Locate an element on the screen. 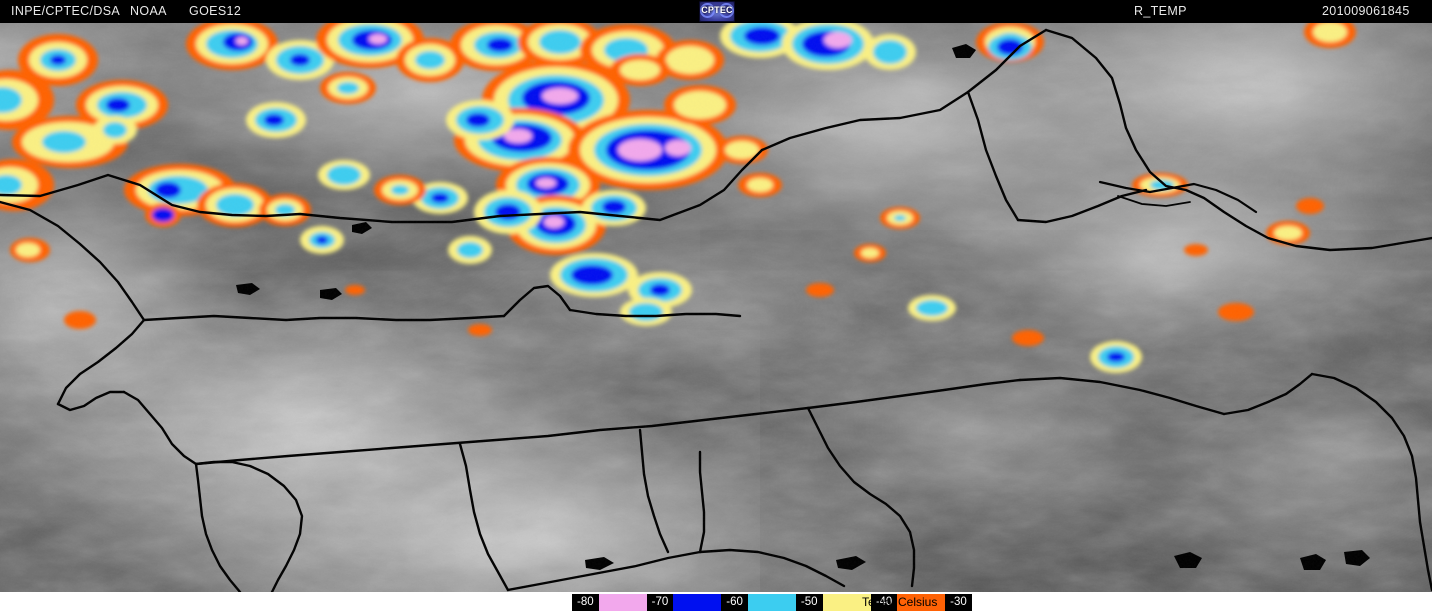  legend-units-label: Temp. Celsius is located at coordinates (900, 602).